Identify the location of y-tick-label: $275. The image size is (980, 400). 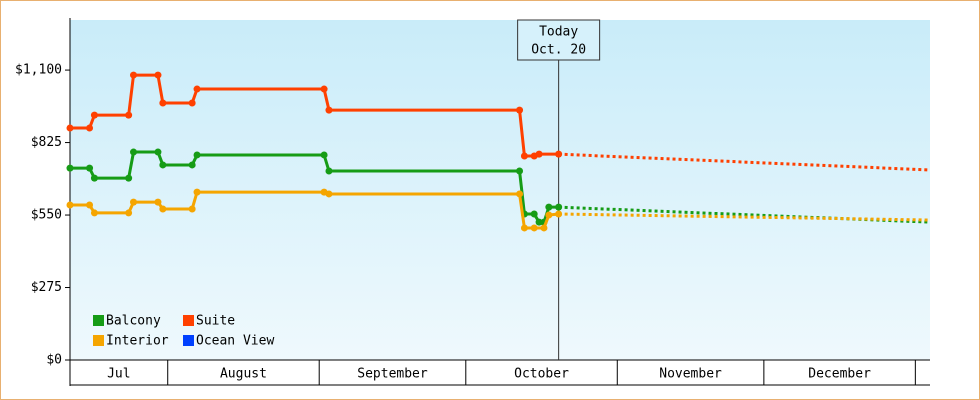
(46, 287).